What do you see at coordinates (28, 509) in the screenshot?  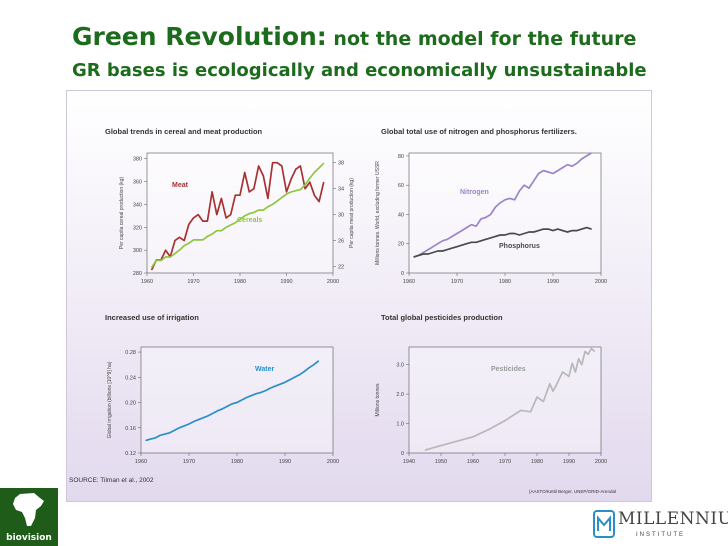 I see `africa-map-icon` at bounding box center [28, 509].